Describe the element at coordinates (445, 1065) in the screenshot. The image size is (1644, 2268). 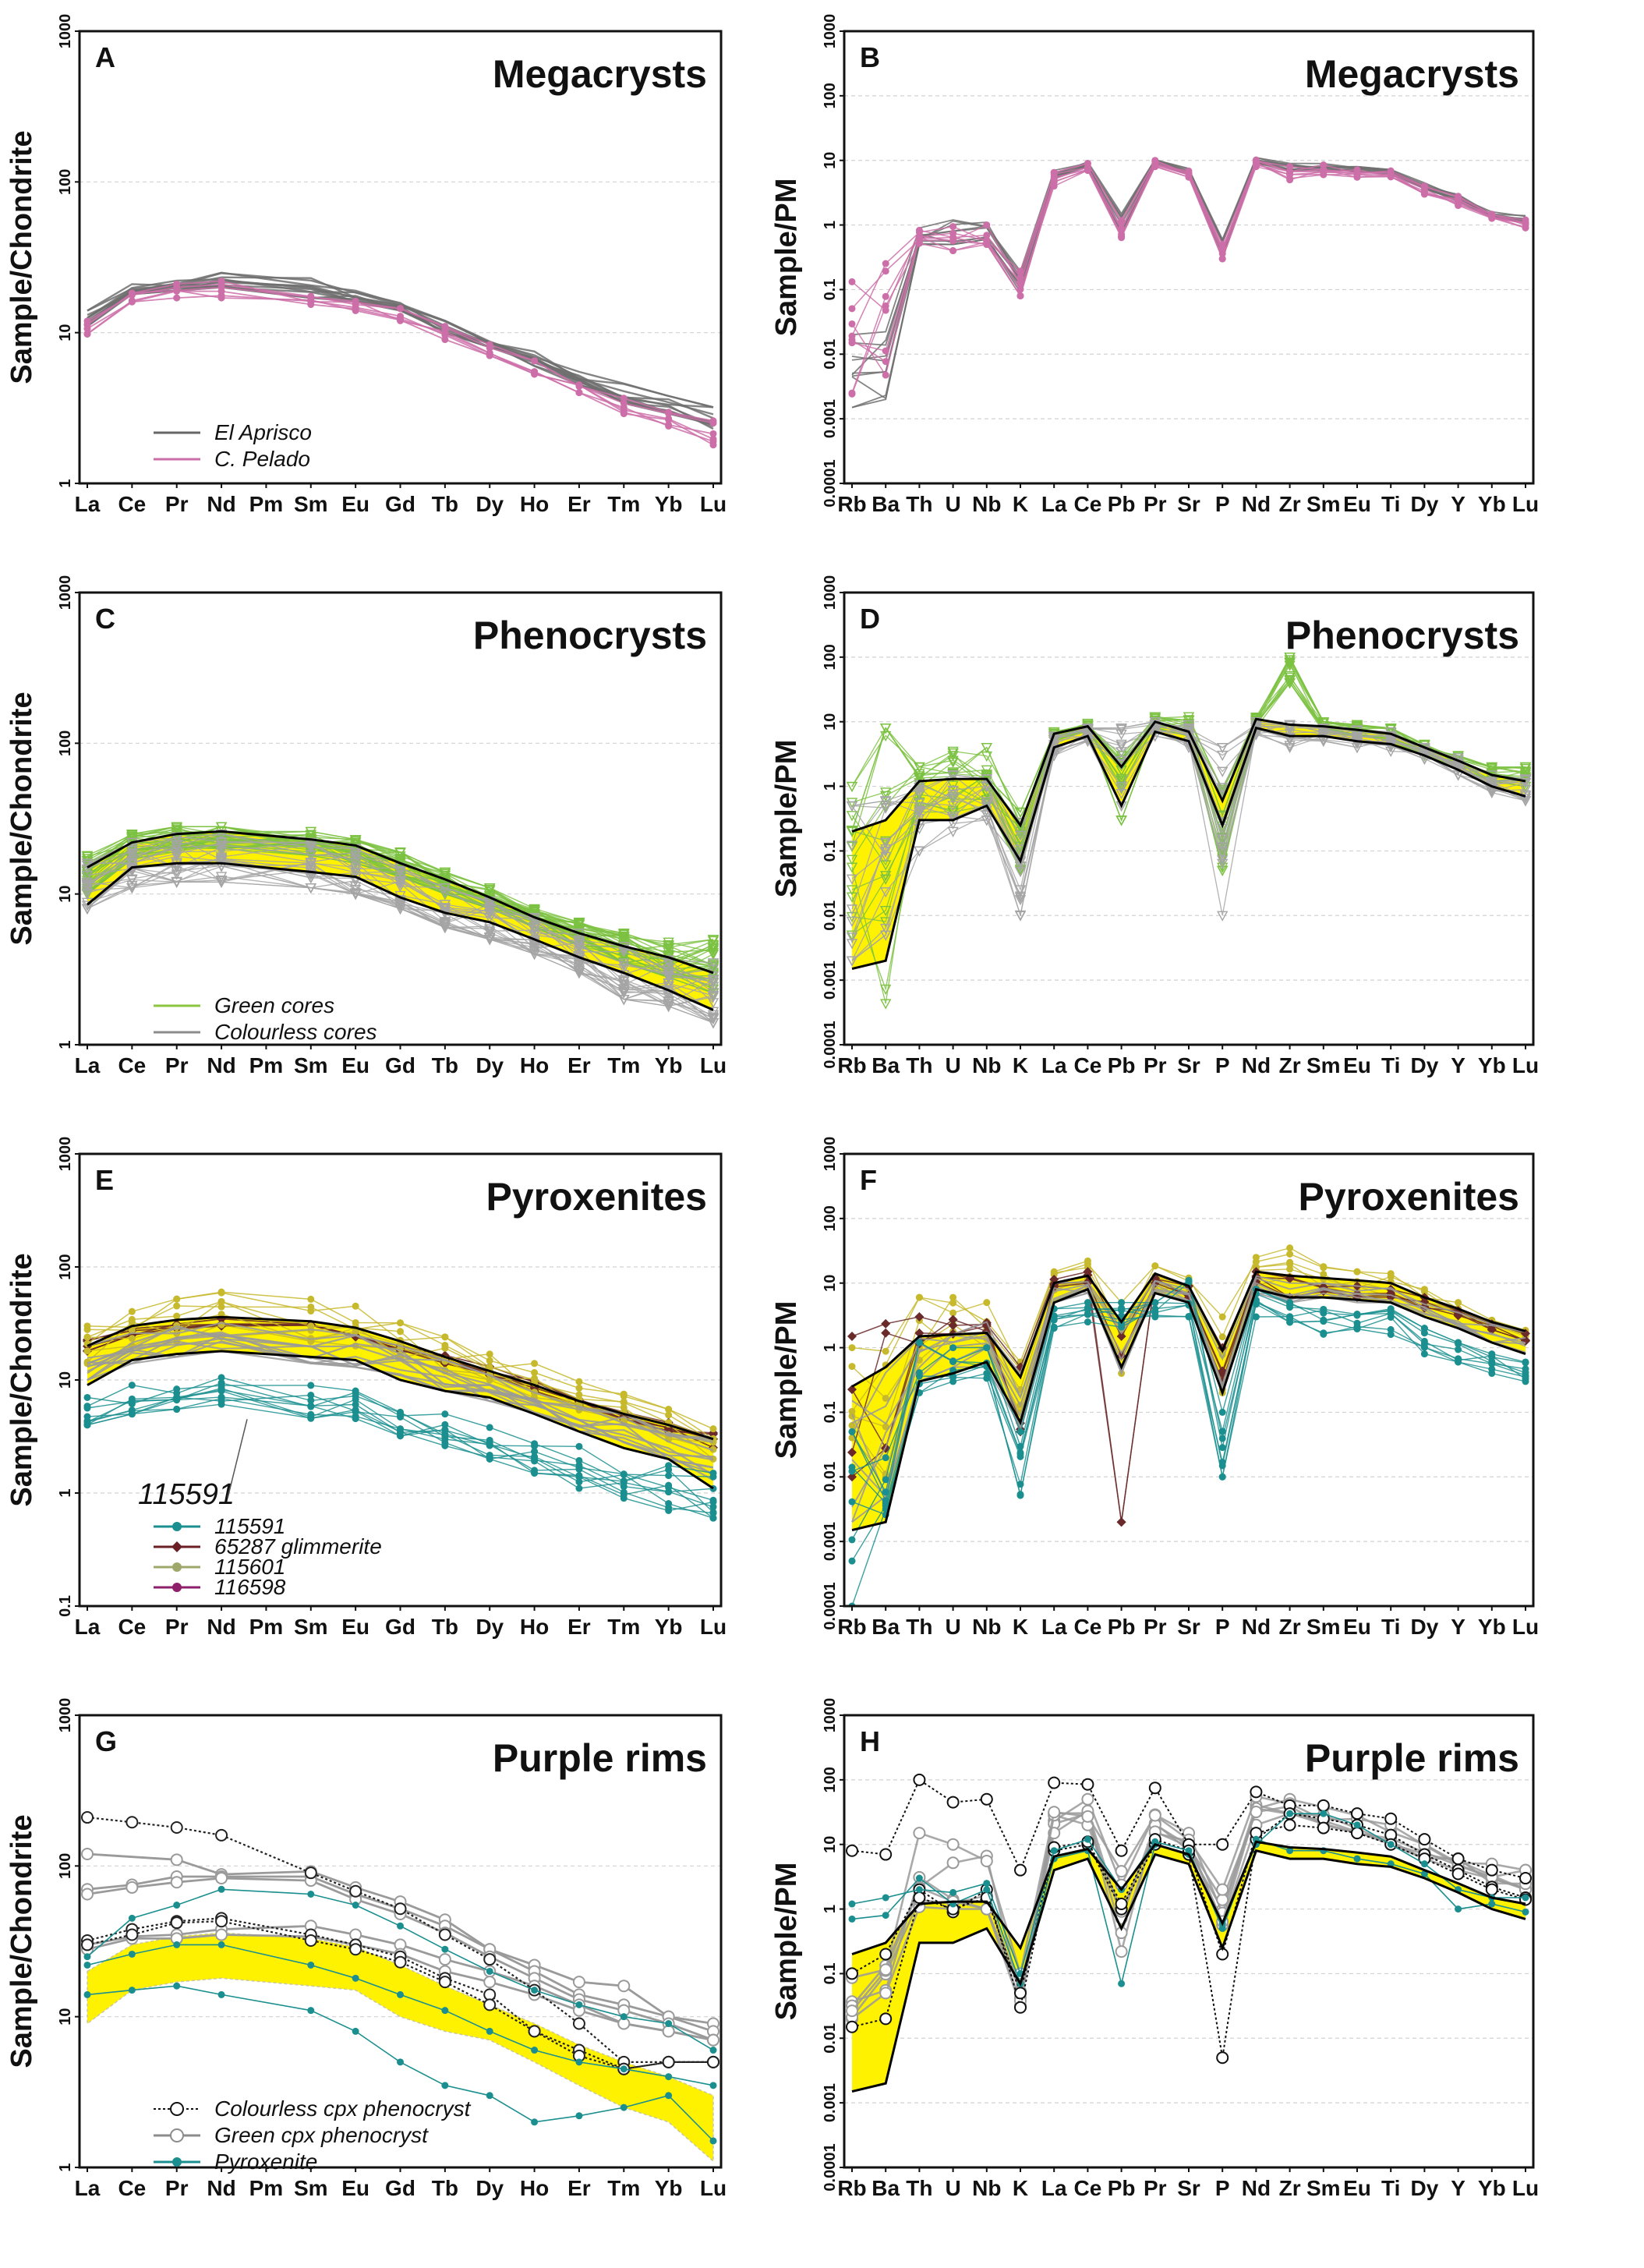
I see `x-tick-label: Tb` at that location.